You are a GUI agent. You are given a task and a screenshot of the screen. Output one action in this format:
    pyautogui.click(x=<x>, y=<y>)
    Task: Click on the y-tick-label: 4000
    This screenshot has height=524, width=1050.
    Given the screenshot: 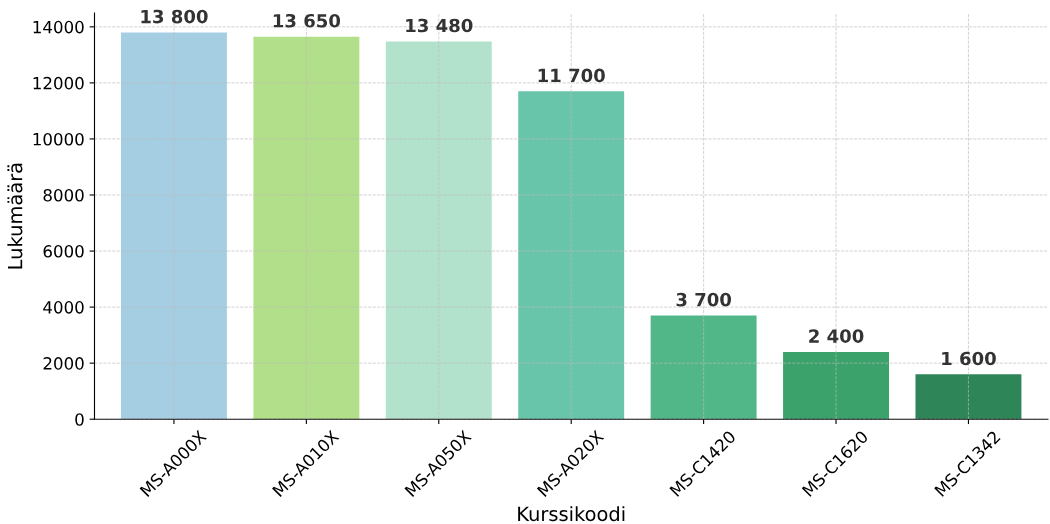 What is the action you would take?
    pyautogui.click(x=63, y=307)
    